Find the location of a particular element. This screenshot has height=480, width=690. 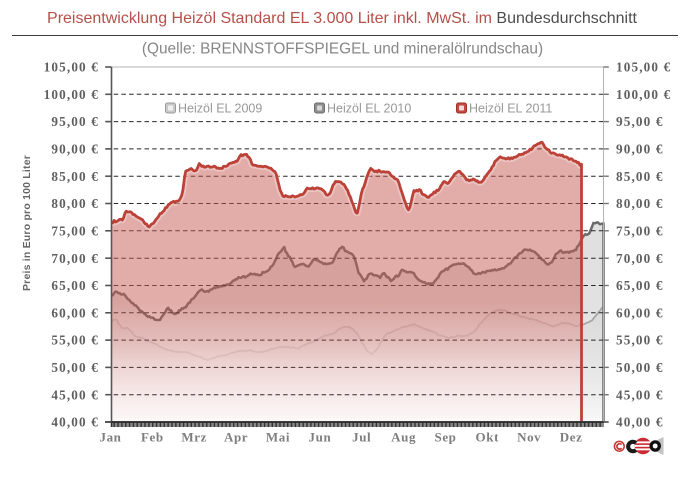

svg-text: Dez is located at coordinates (571, 437).